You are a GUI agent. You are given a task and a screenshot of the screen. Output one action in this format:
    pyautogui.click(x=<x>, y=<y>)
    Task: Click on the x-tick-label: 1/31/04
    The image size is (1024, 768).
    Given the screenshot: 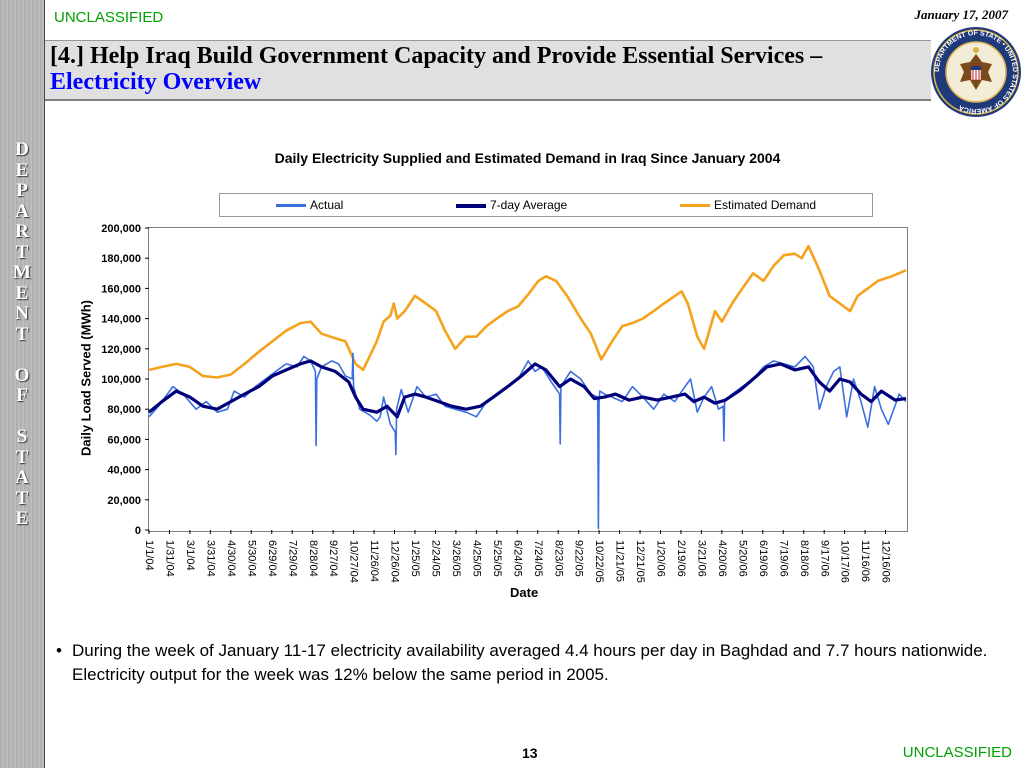 What is the action you would take?
    pyautogui.click(x=170, y=558)
    